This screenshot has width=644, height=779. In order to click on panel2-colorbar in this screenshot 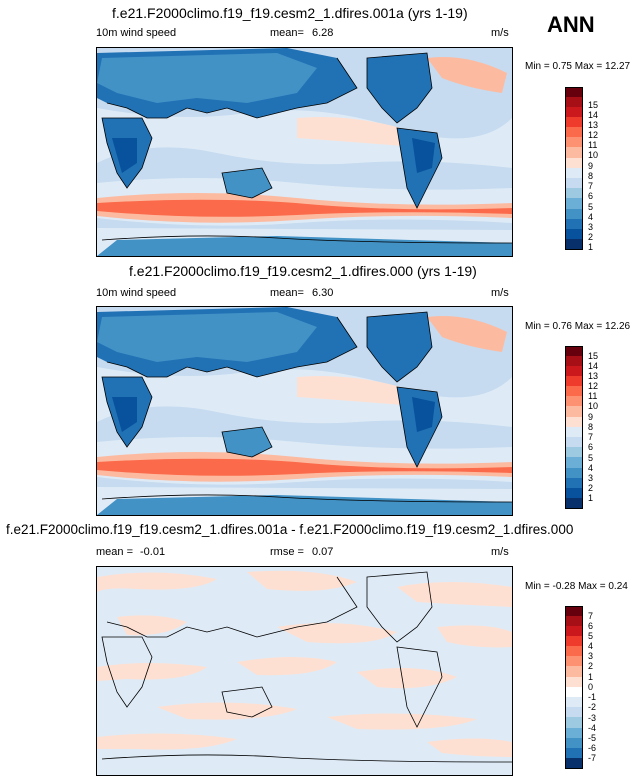, I will do `click(574, 427)`.